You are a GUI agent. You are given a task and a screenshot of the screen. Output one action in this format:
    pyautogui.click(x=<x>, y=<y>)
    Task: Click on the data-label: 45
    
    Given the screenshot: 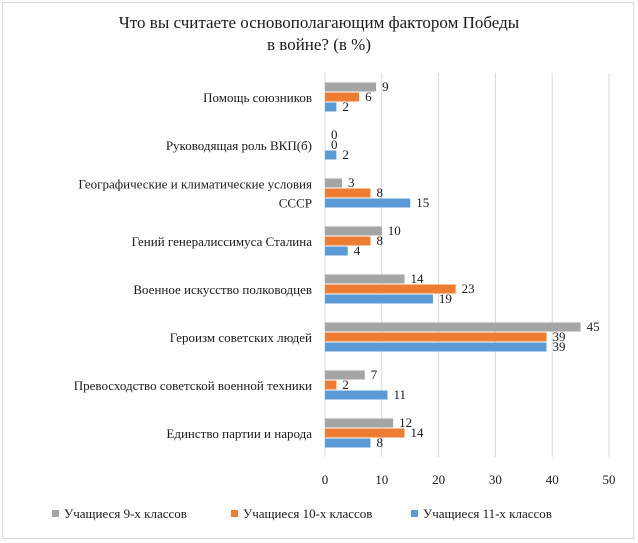 What is the action you would take?
    pyautogui.click(x=593, y=326)
    